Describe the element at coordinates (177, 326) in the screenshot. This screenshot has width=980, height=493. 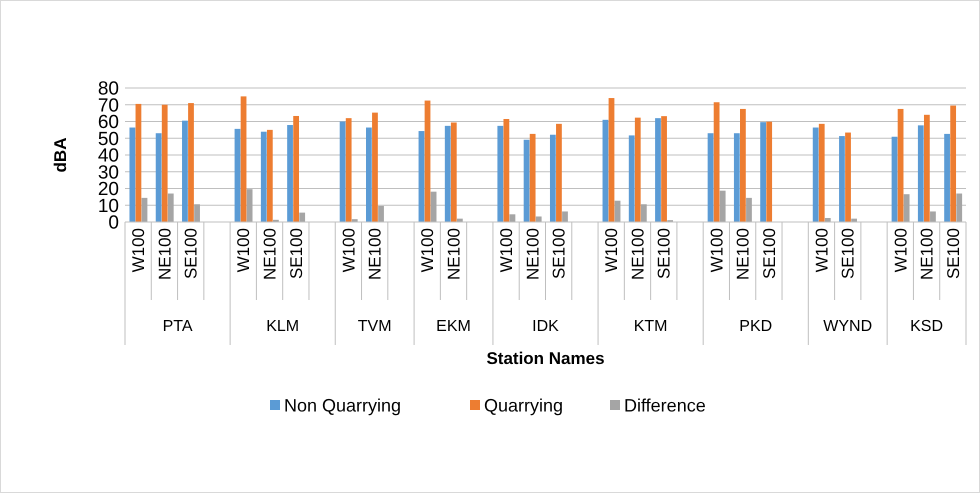
I see `text: PTA` at that location.